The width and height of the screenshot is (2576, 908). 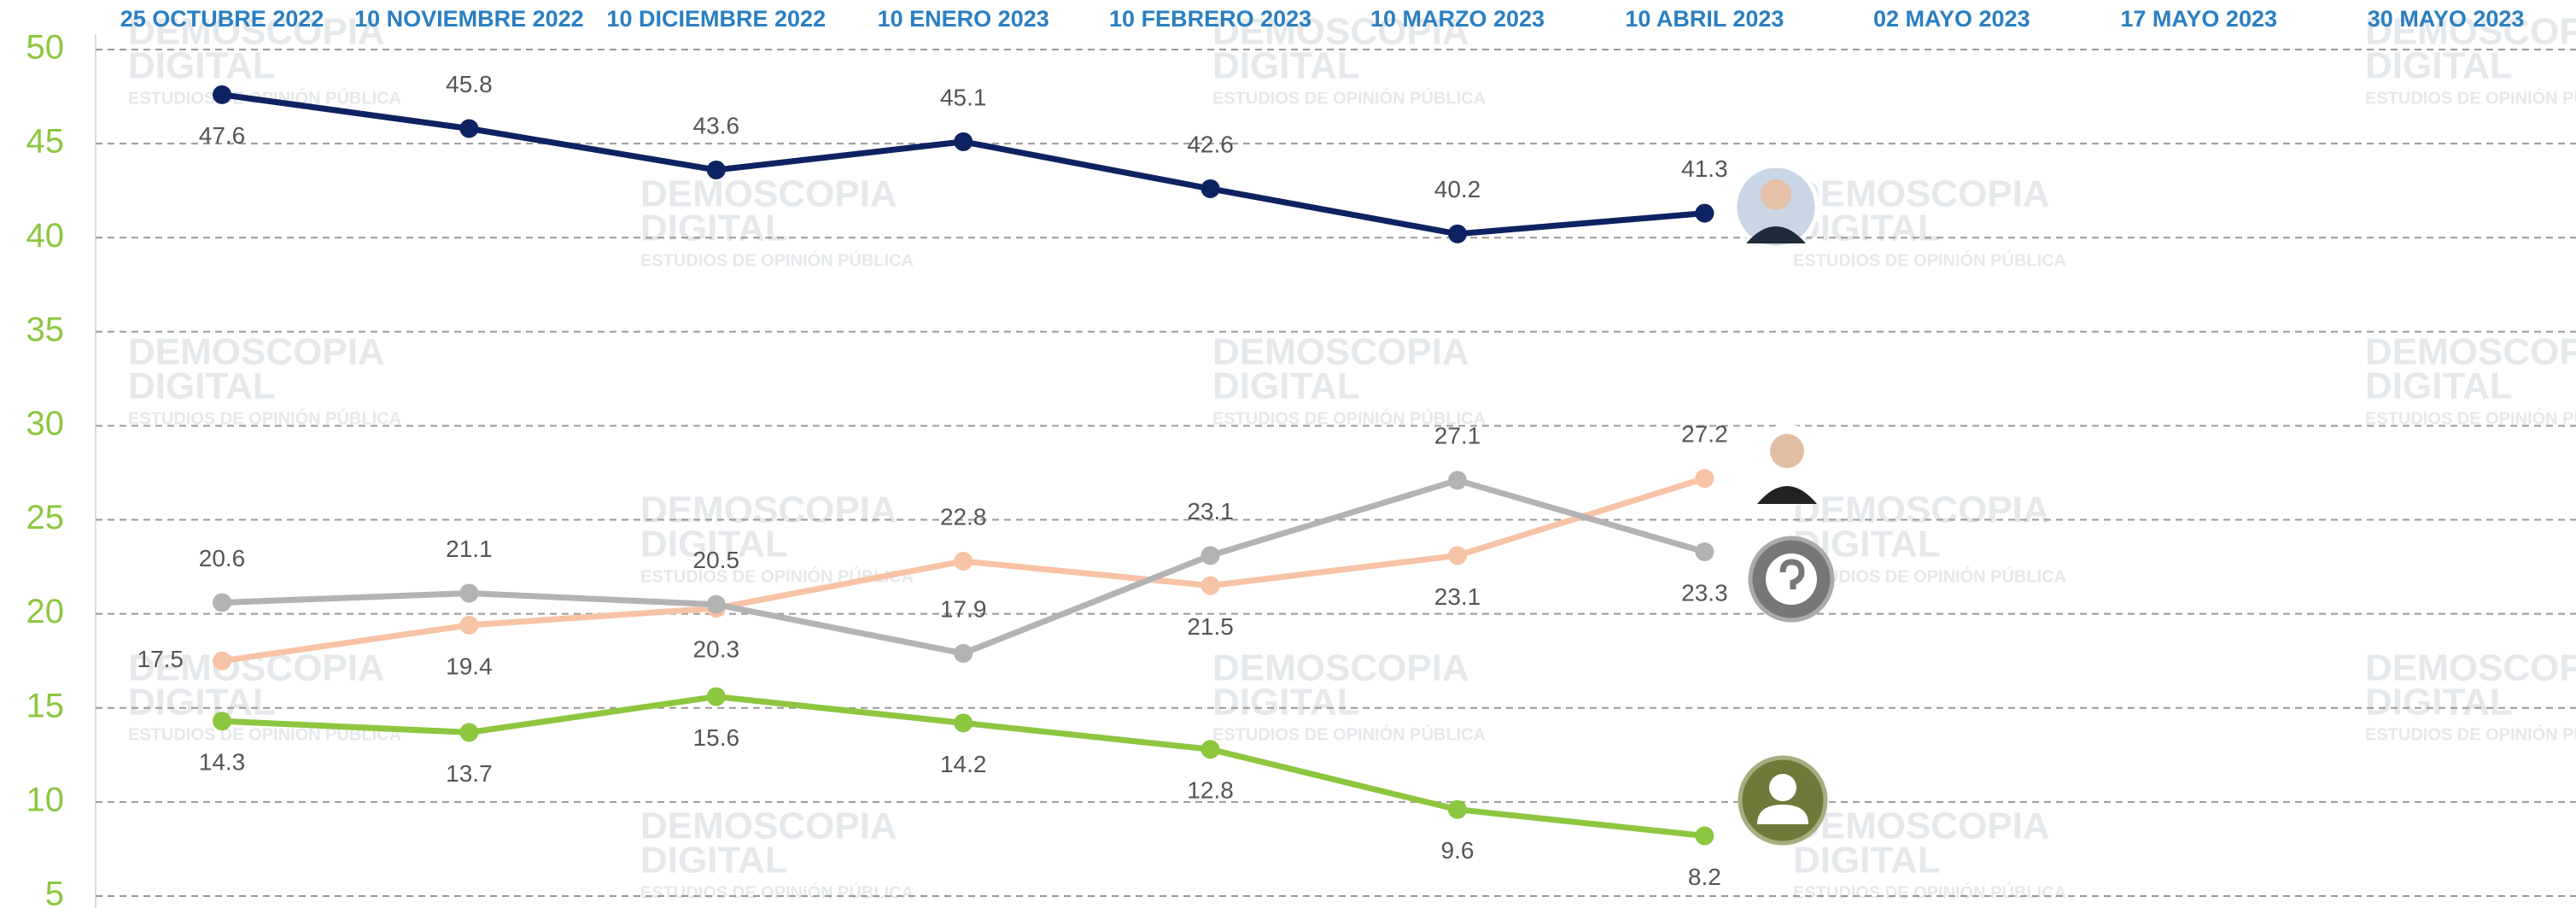 What do you see at coordinates (1457, 596) in the screenshot?
I see `data-label: 23.1` at bounding box center [1457, 596].